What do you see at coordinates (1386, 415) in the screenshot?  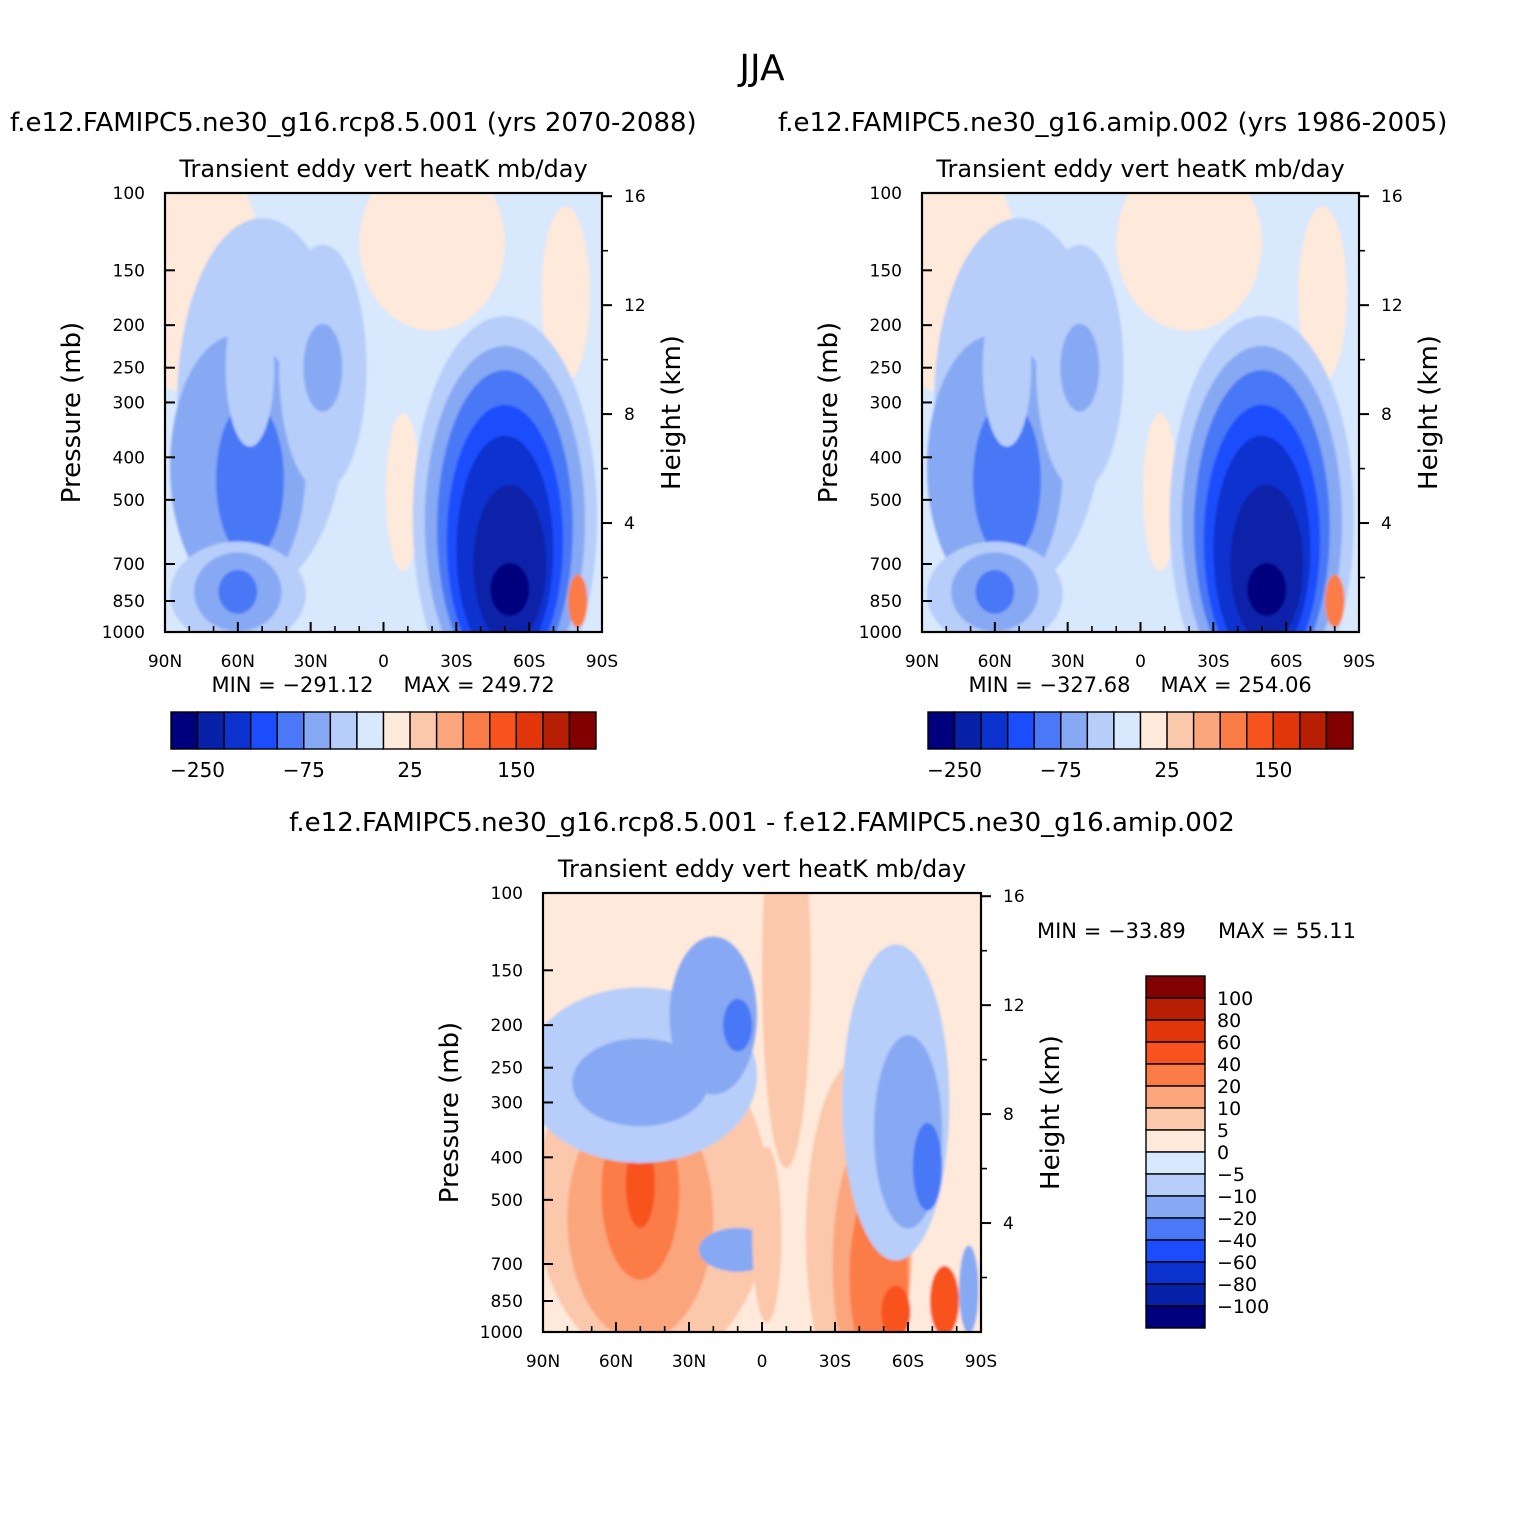 I see `y2-tick-label: 8` at bounding box center [1386, 415].